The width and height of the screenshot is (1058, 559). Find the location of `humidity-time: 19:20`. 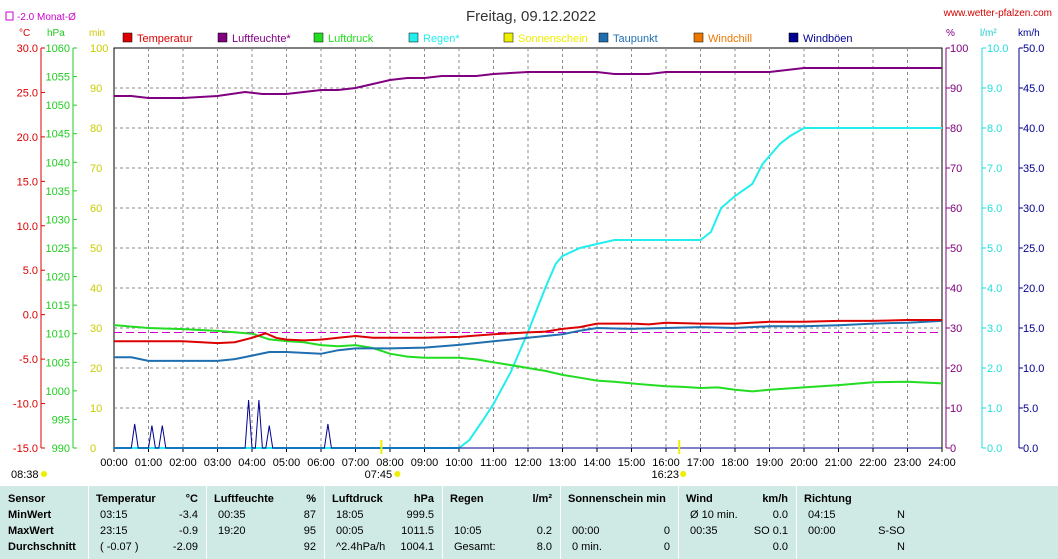

humidity-time: 19:20 is located at coordinates (232, 531).